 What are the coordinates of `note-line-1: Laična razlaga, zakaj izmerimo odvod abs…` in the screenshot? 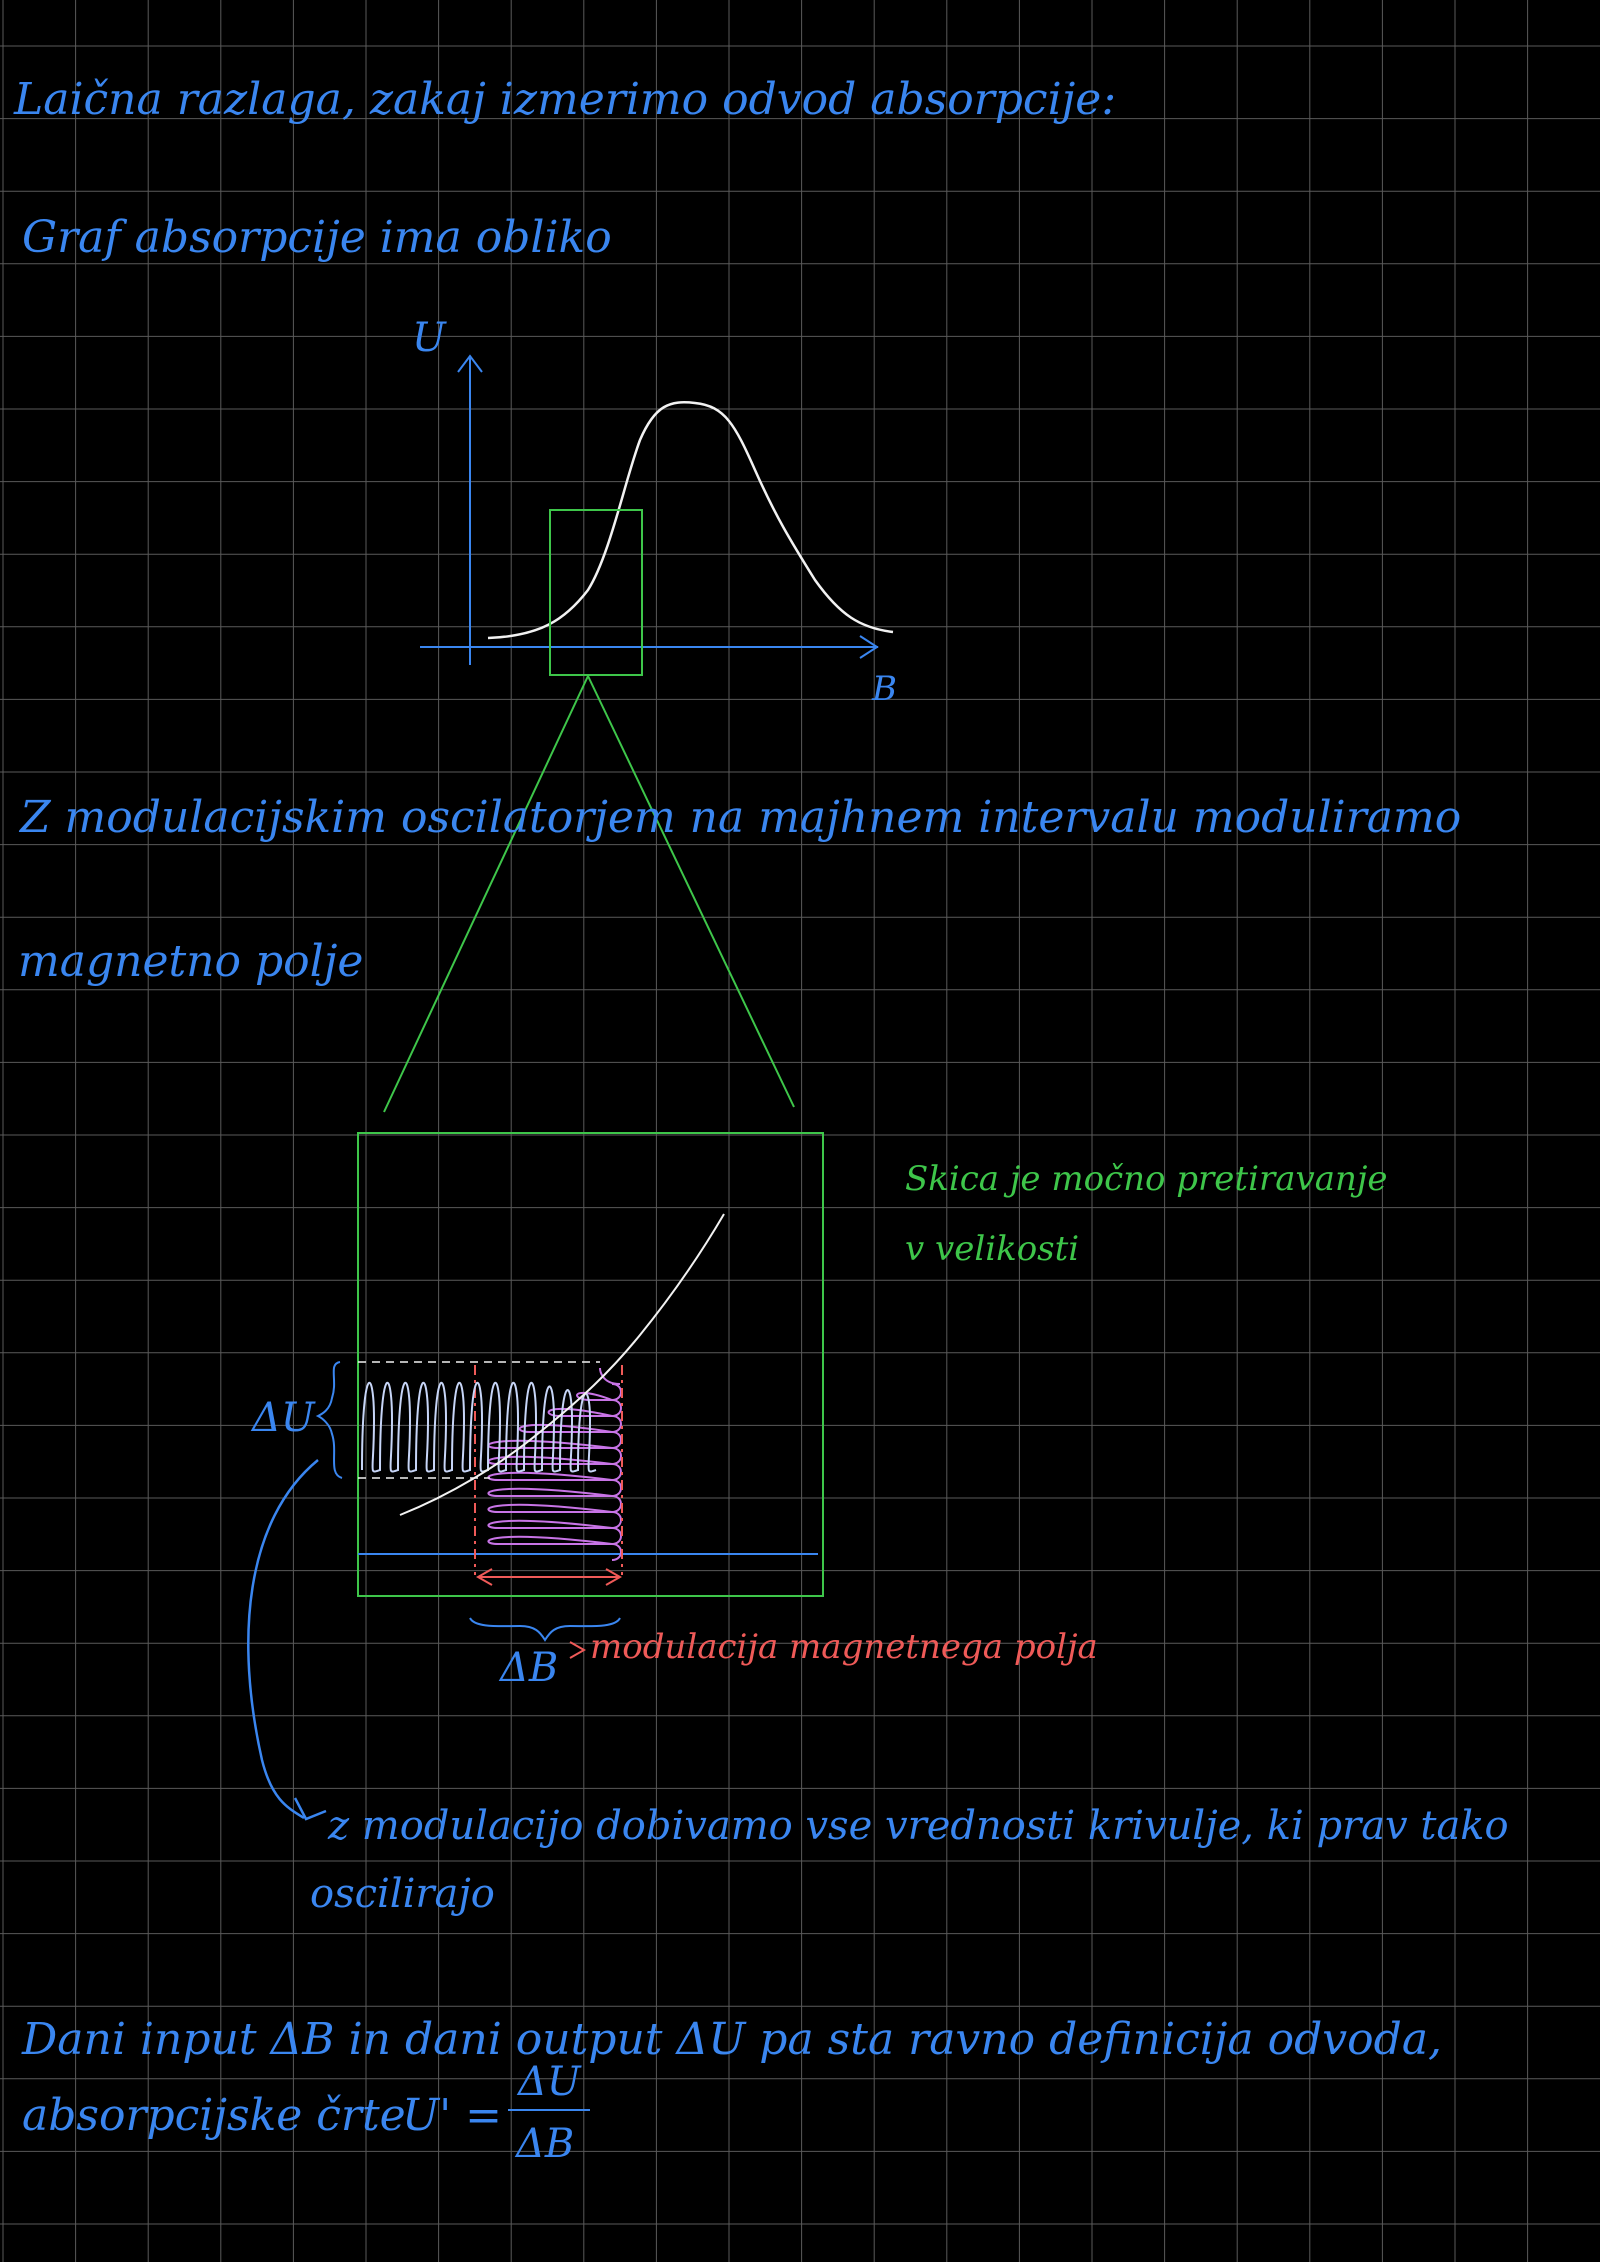 It's located at (565, 99).